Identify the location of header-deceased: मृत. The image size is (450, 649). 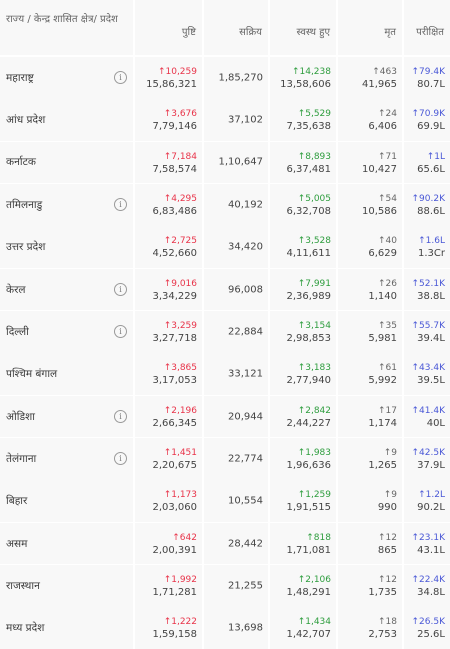
(370, 27).